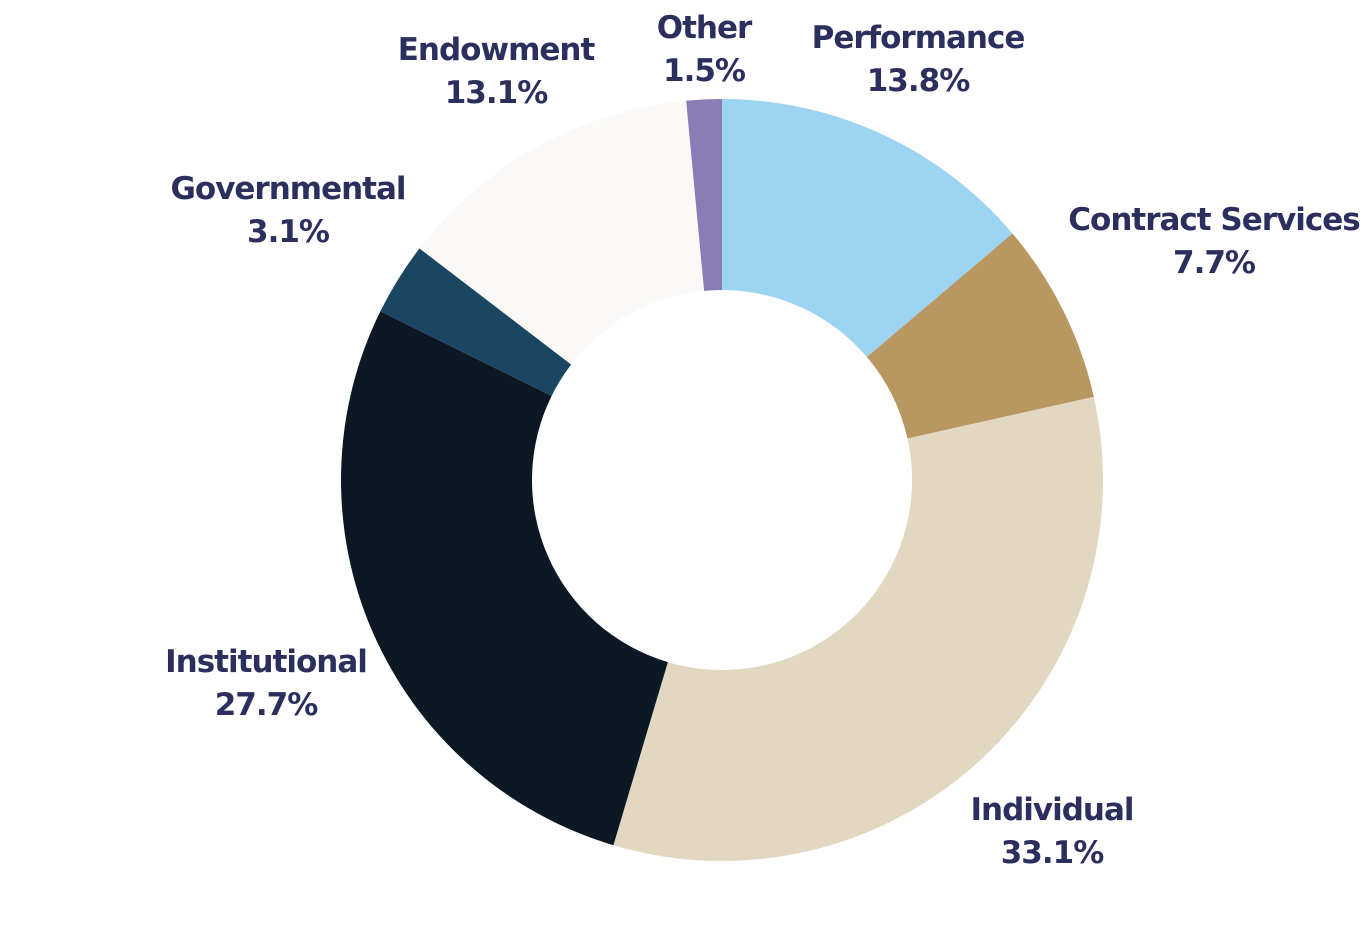  What do you see at coordinates (266, 662) in the screenshot?
I see `label-institutional-name: Institutional` at bounding box center [266, 662].